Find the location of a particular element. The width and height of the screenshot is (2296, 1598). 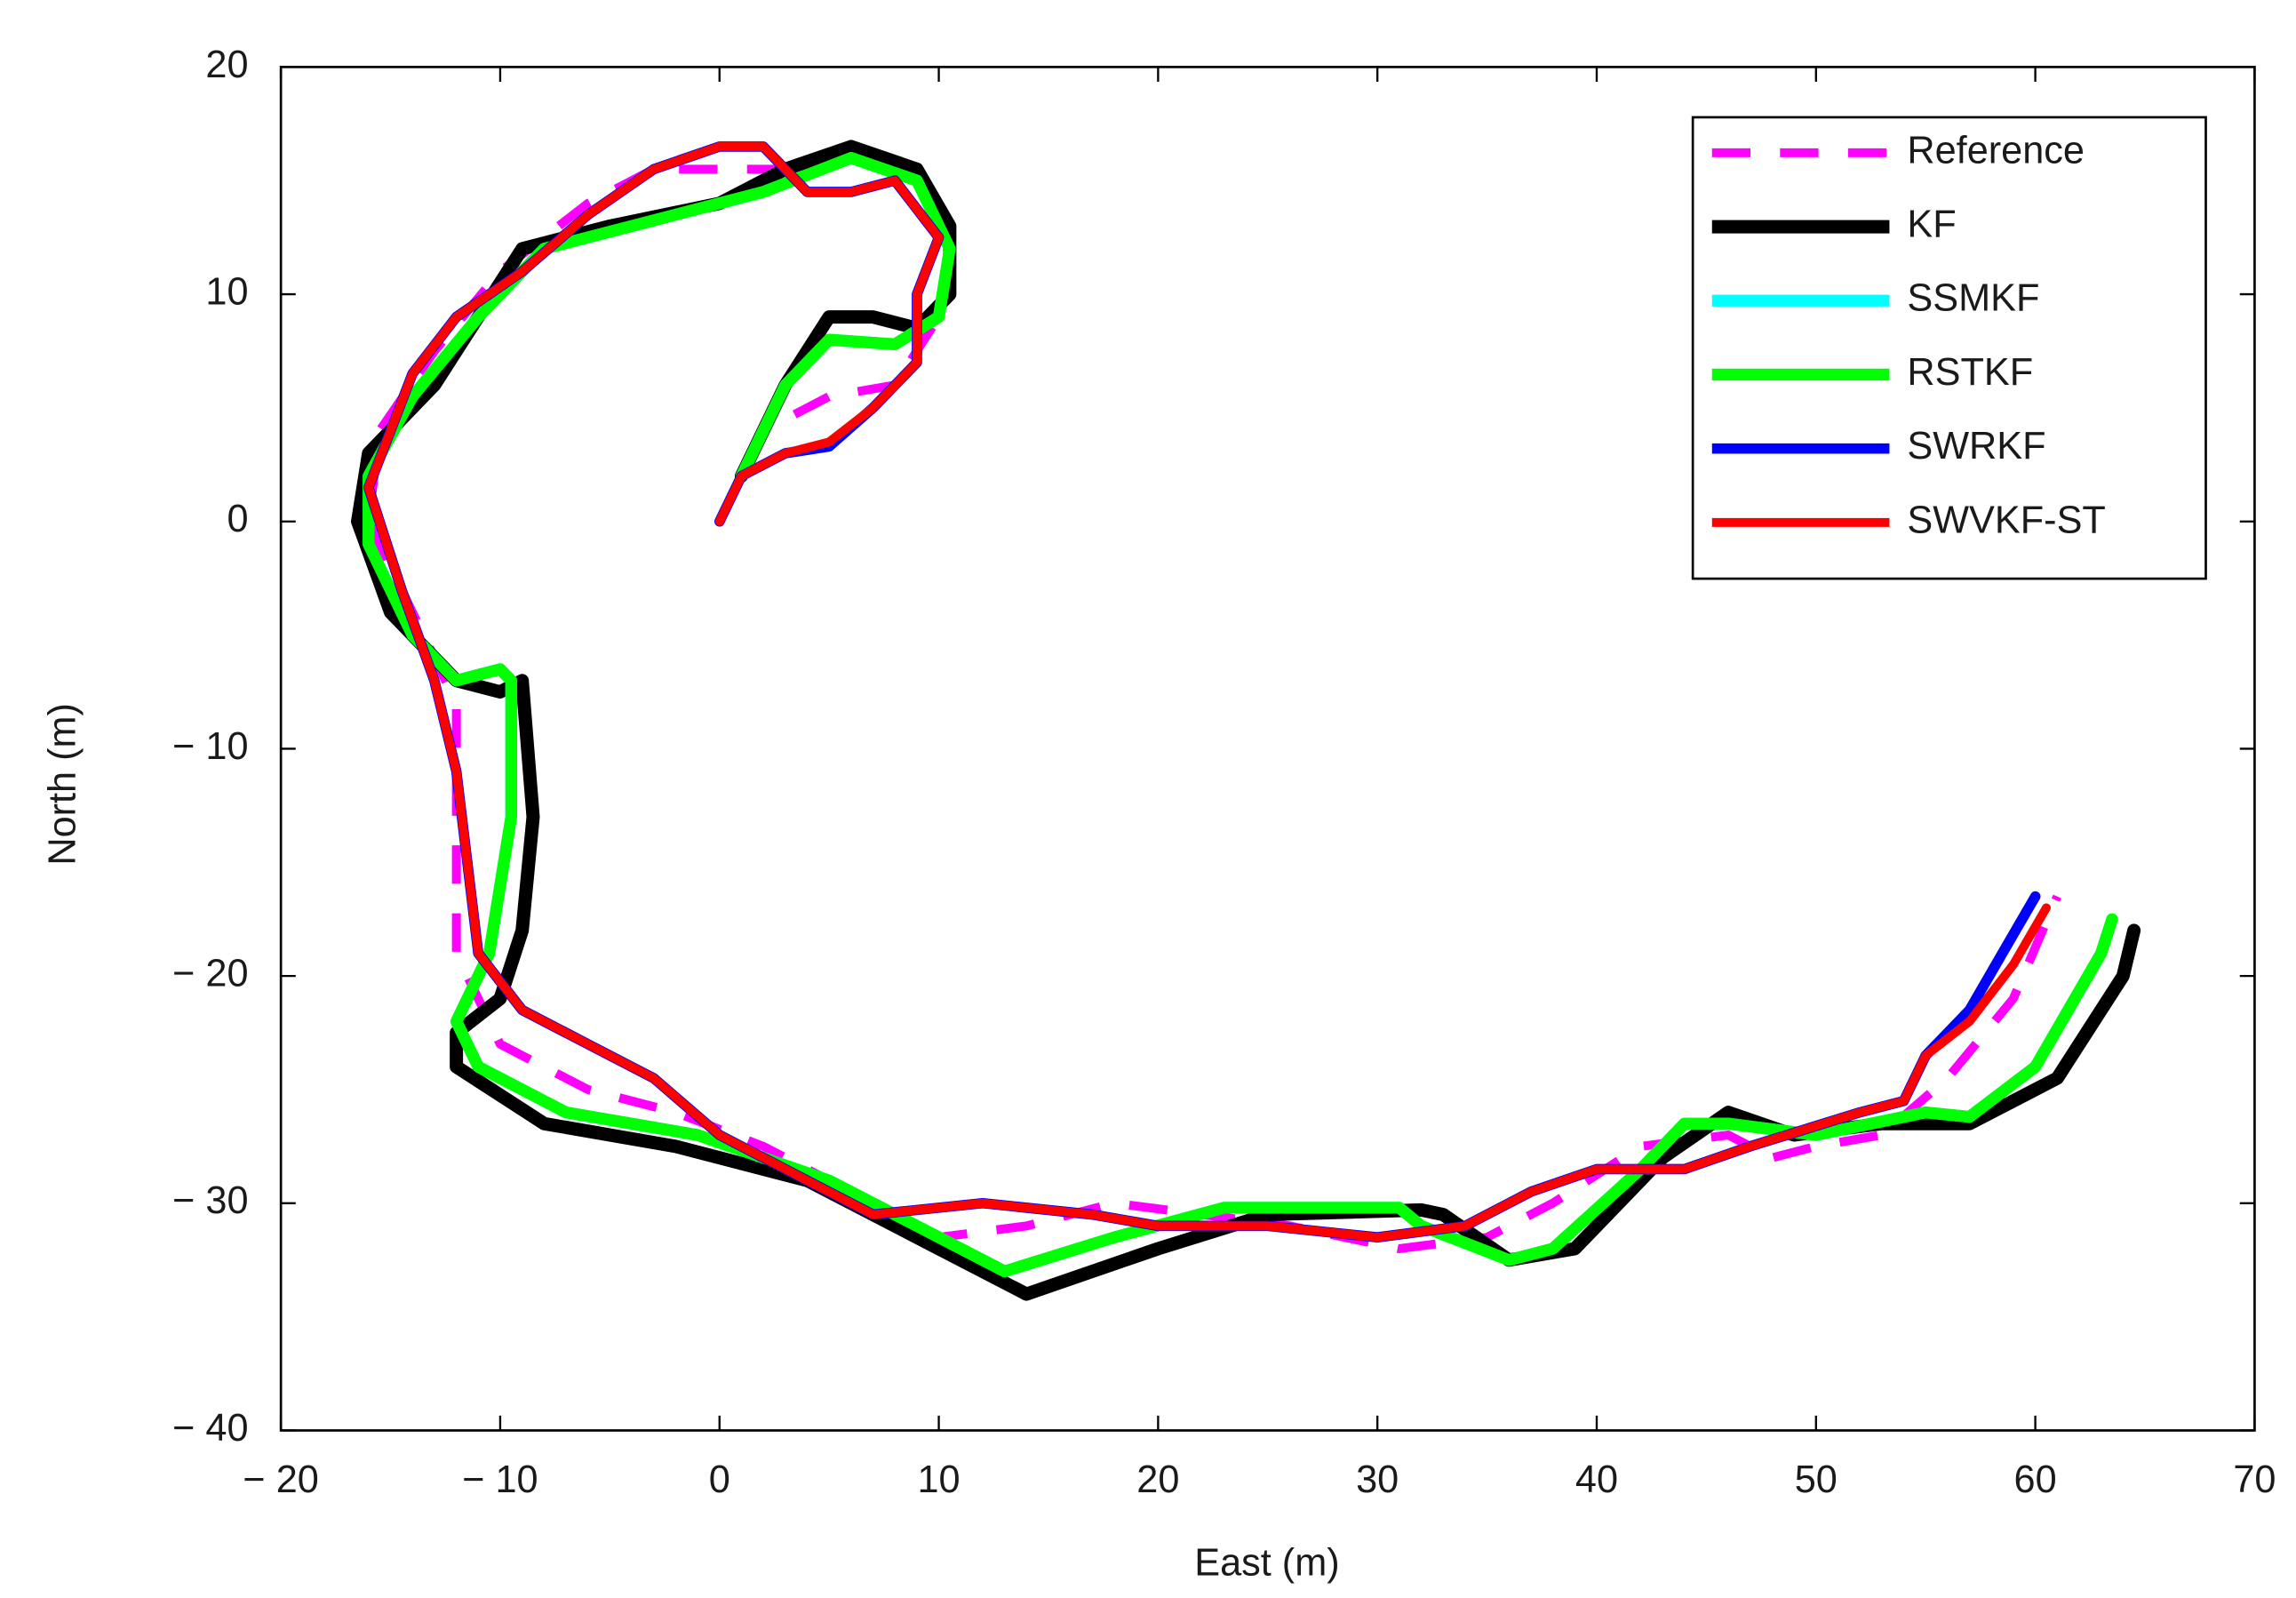

x-tick-label: 40 is located at coordinates (1597, 1480).